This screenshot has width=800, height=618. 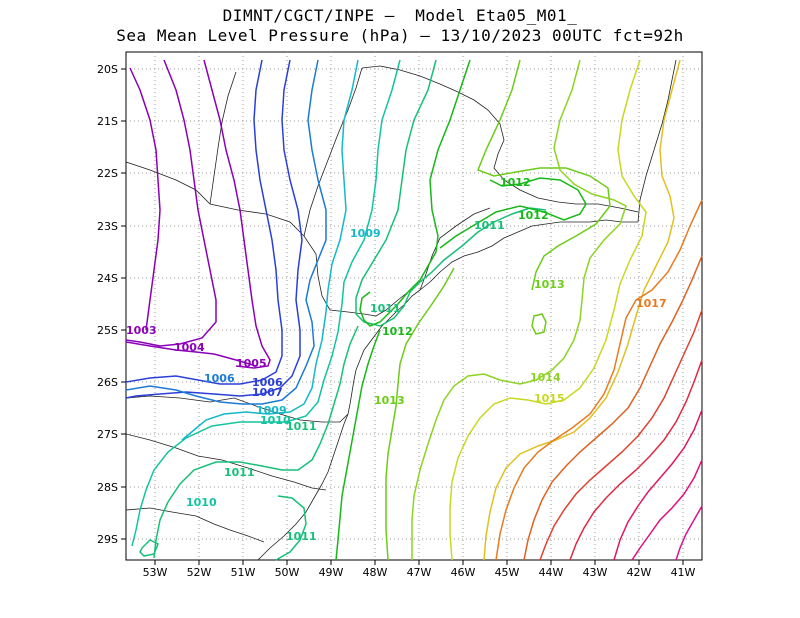 I want to click on lon-label: 49W, so click(x=331, y=572).